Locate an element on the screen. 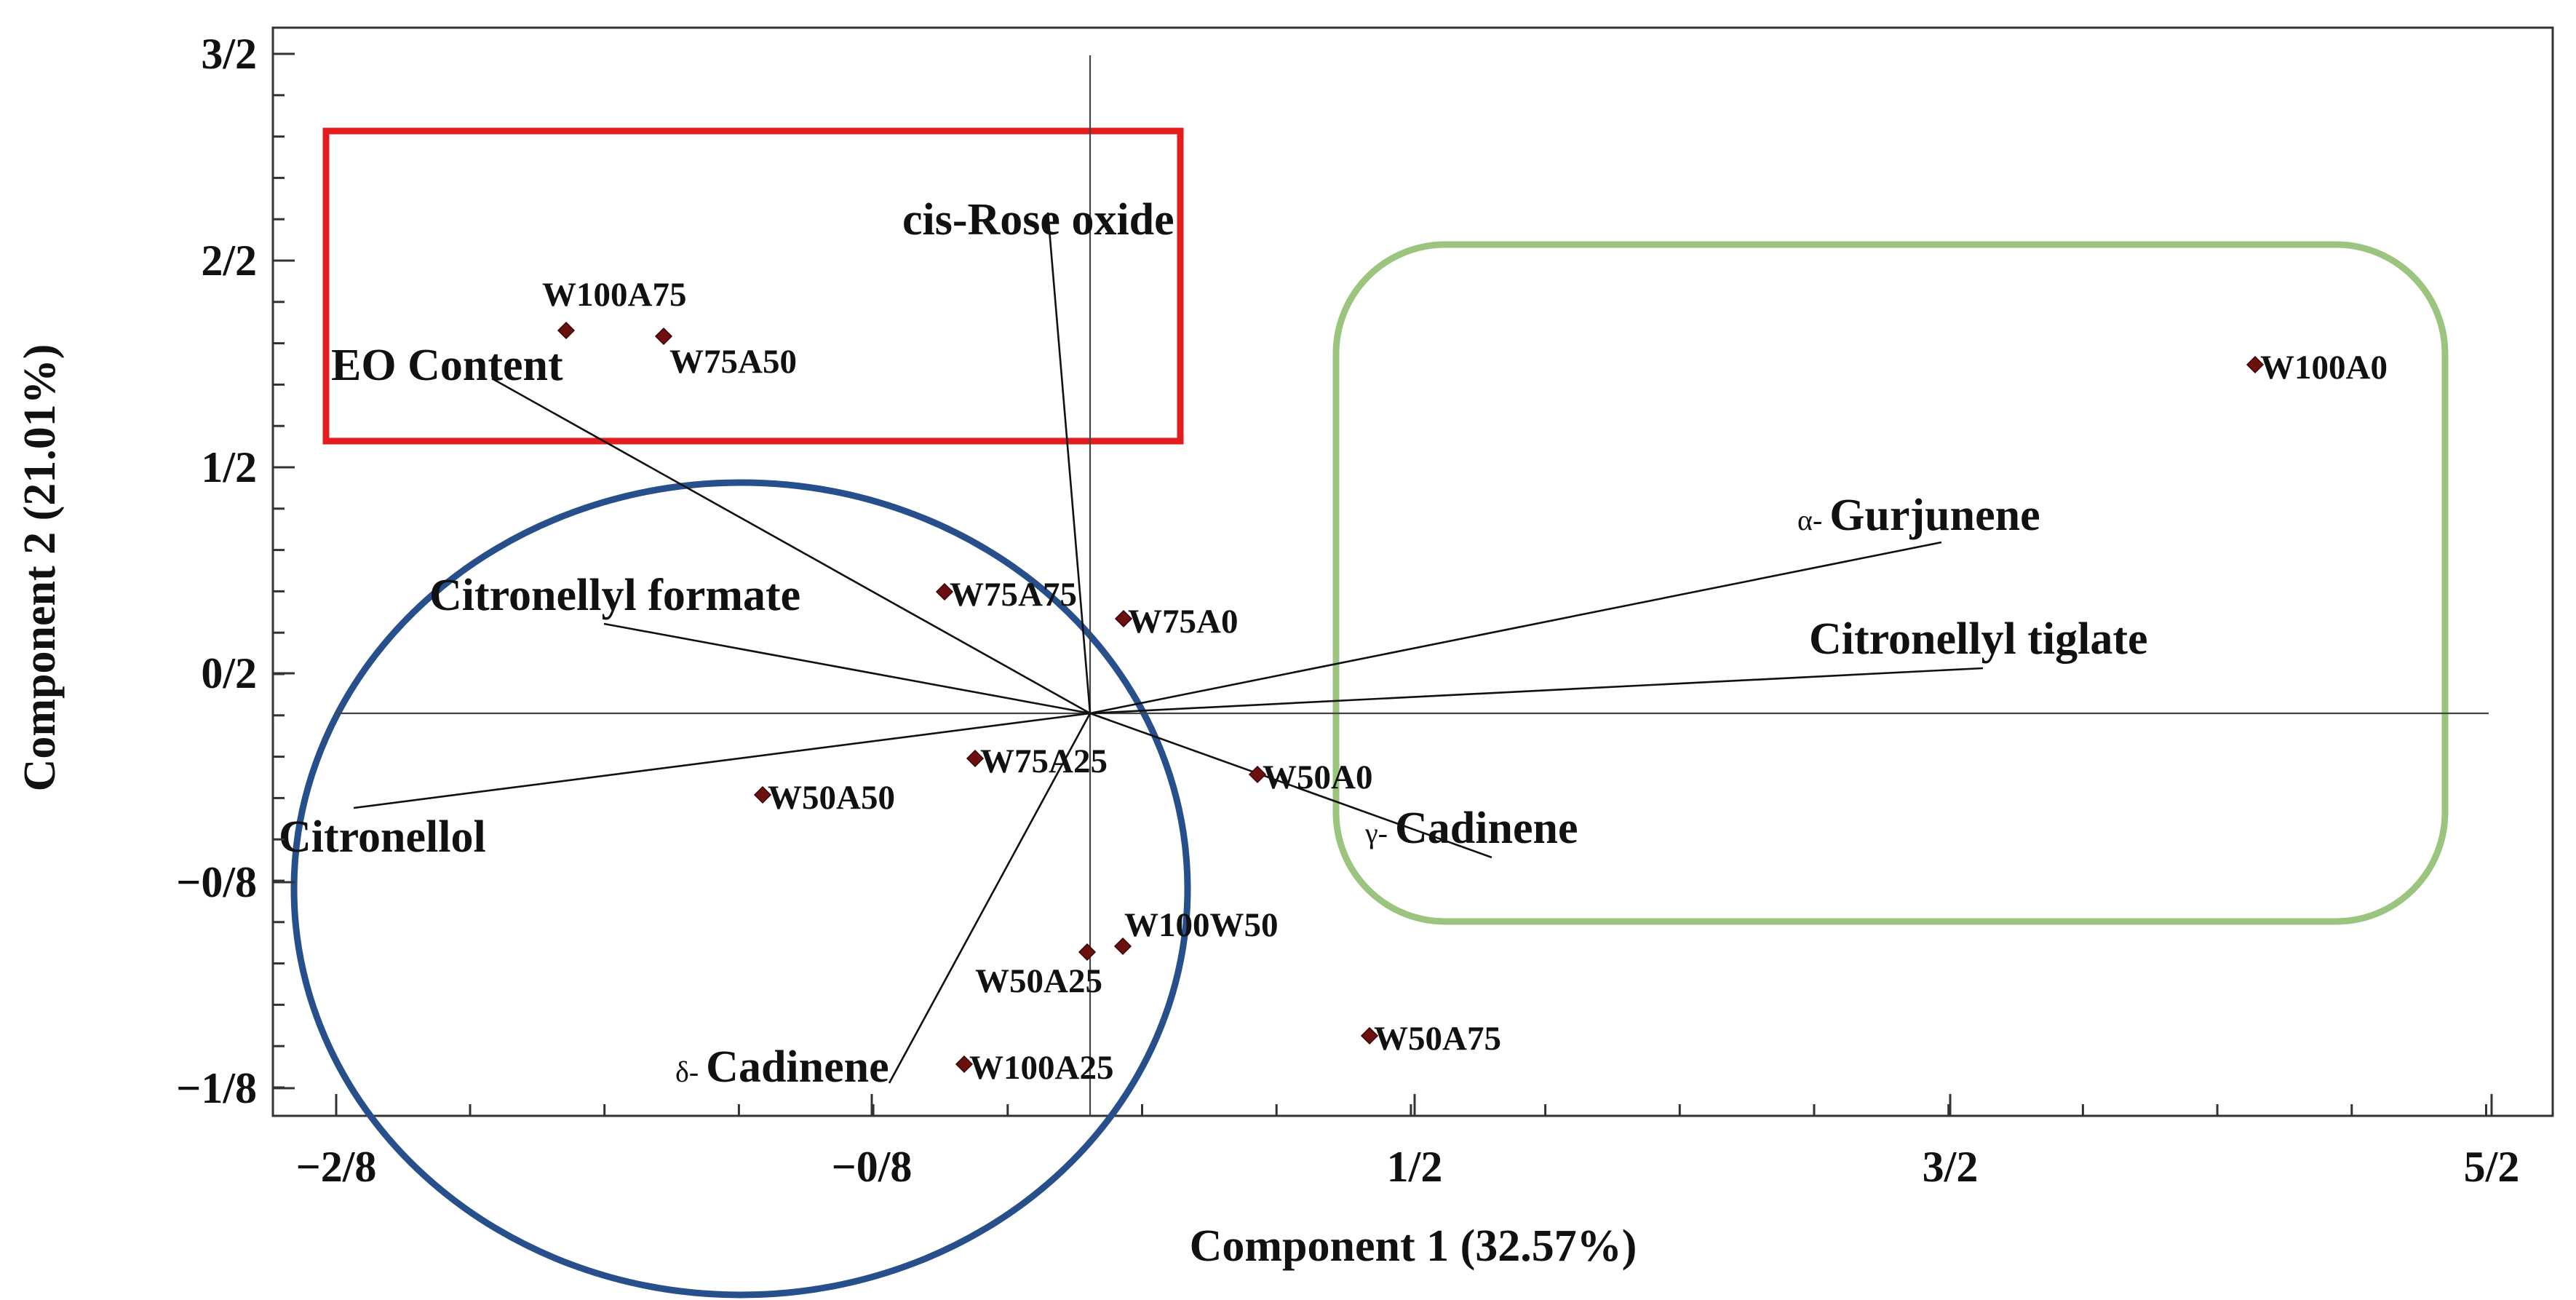 The image size is (2576, 1300). sample-label: W100W50 is located at coordinates (1201, 925).